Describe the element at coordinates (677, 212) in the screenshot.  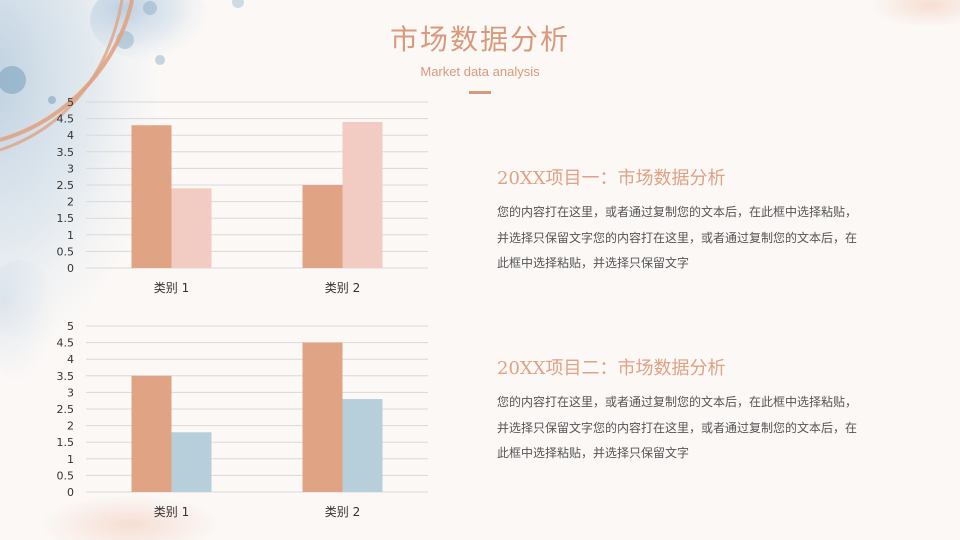
I see `project-one-line: 您的内容打在这里，或者通过复制您的文本后，在此框中选择粘贴，` at that location.